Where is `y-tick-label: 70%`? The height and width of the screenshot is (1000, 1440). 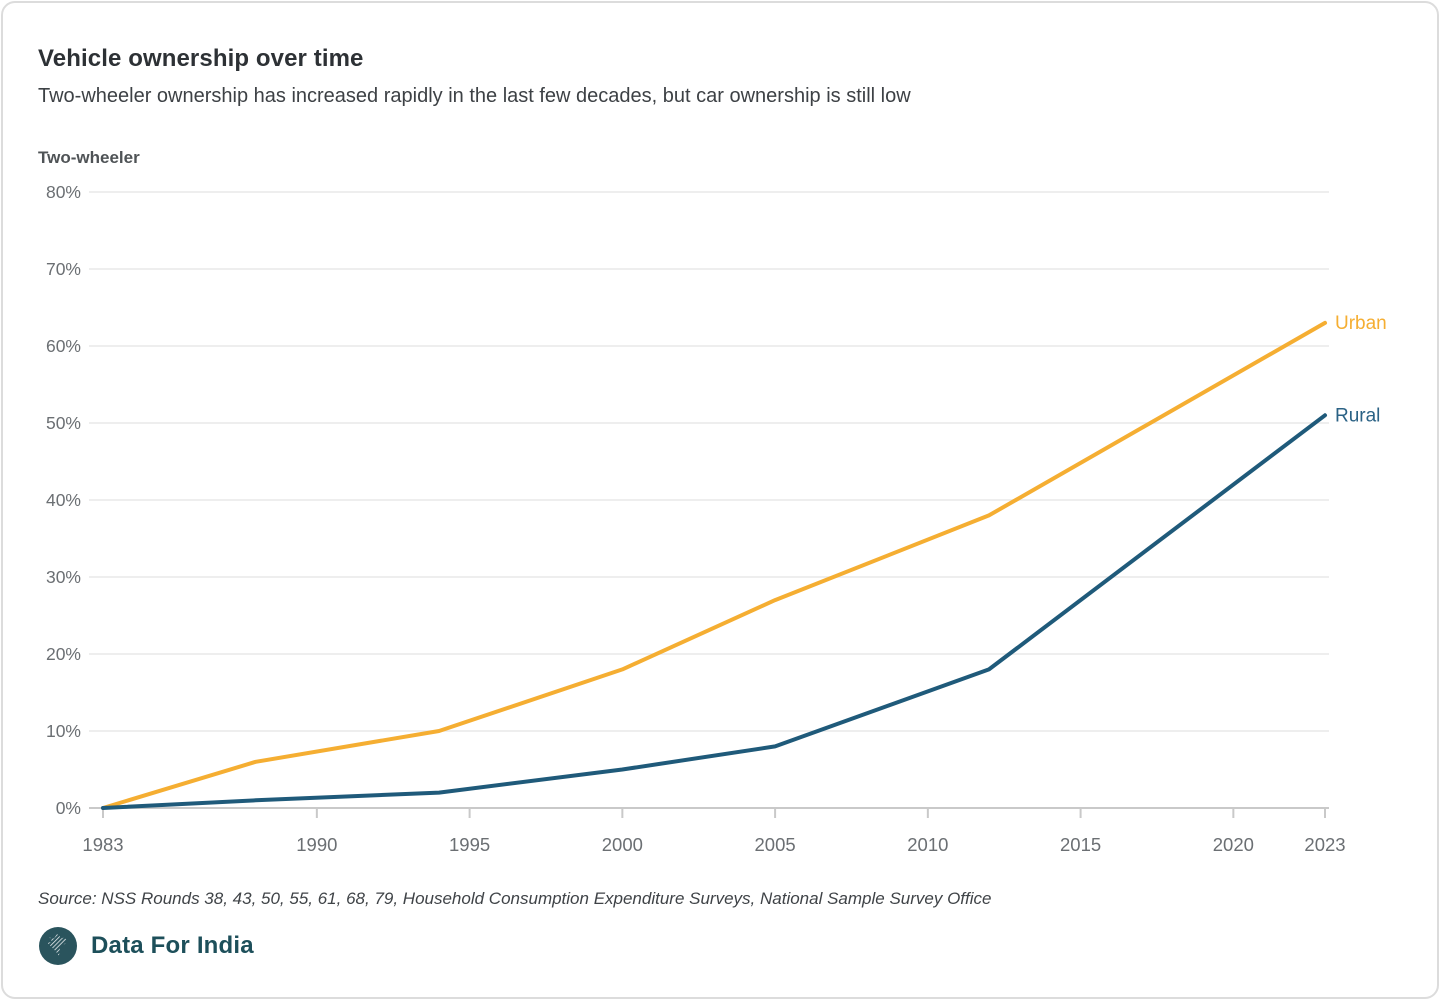
y-tick-label: 70% is located at coordinates (63, 269).